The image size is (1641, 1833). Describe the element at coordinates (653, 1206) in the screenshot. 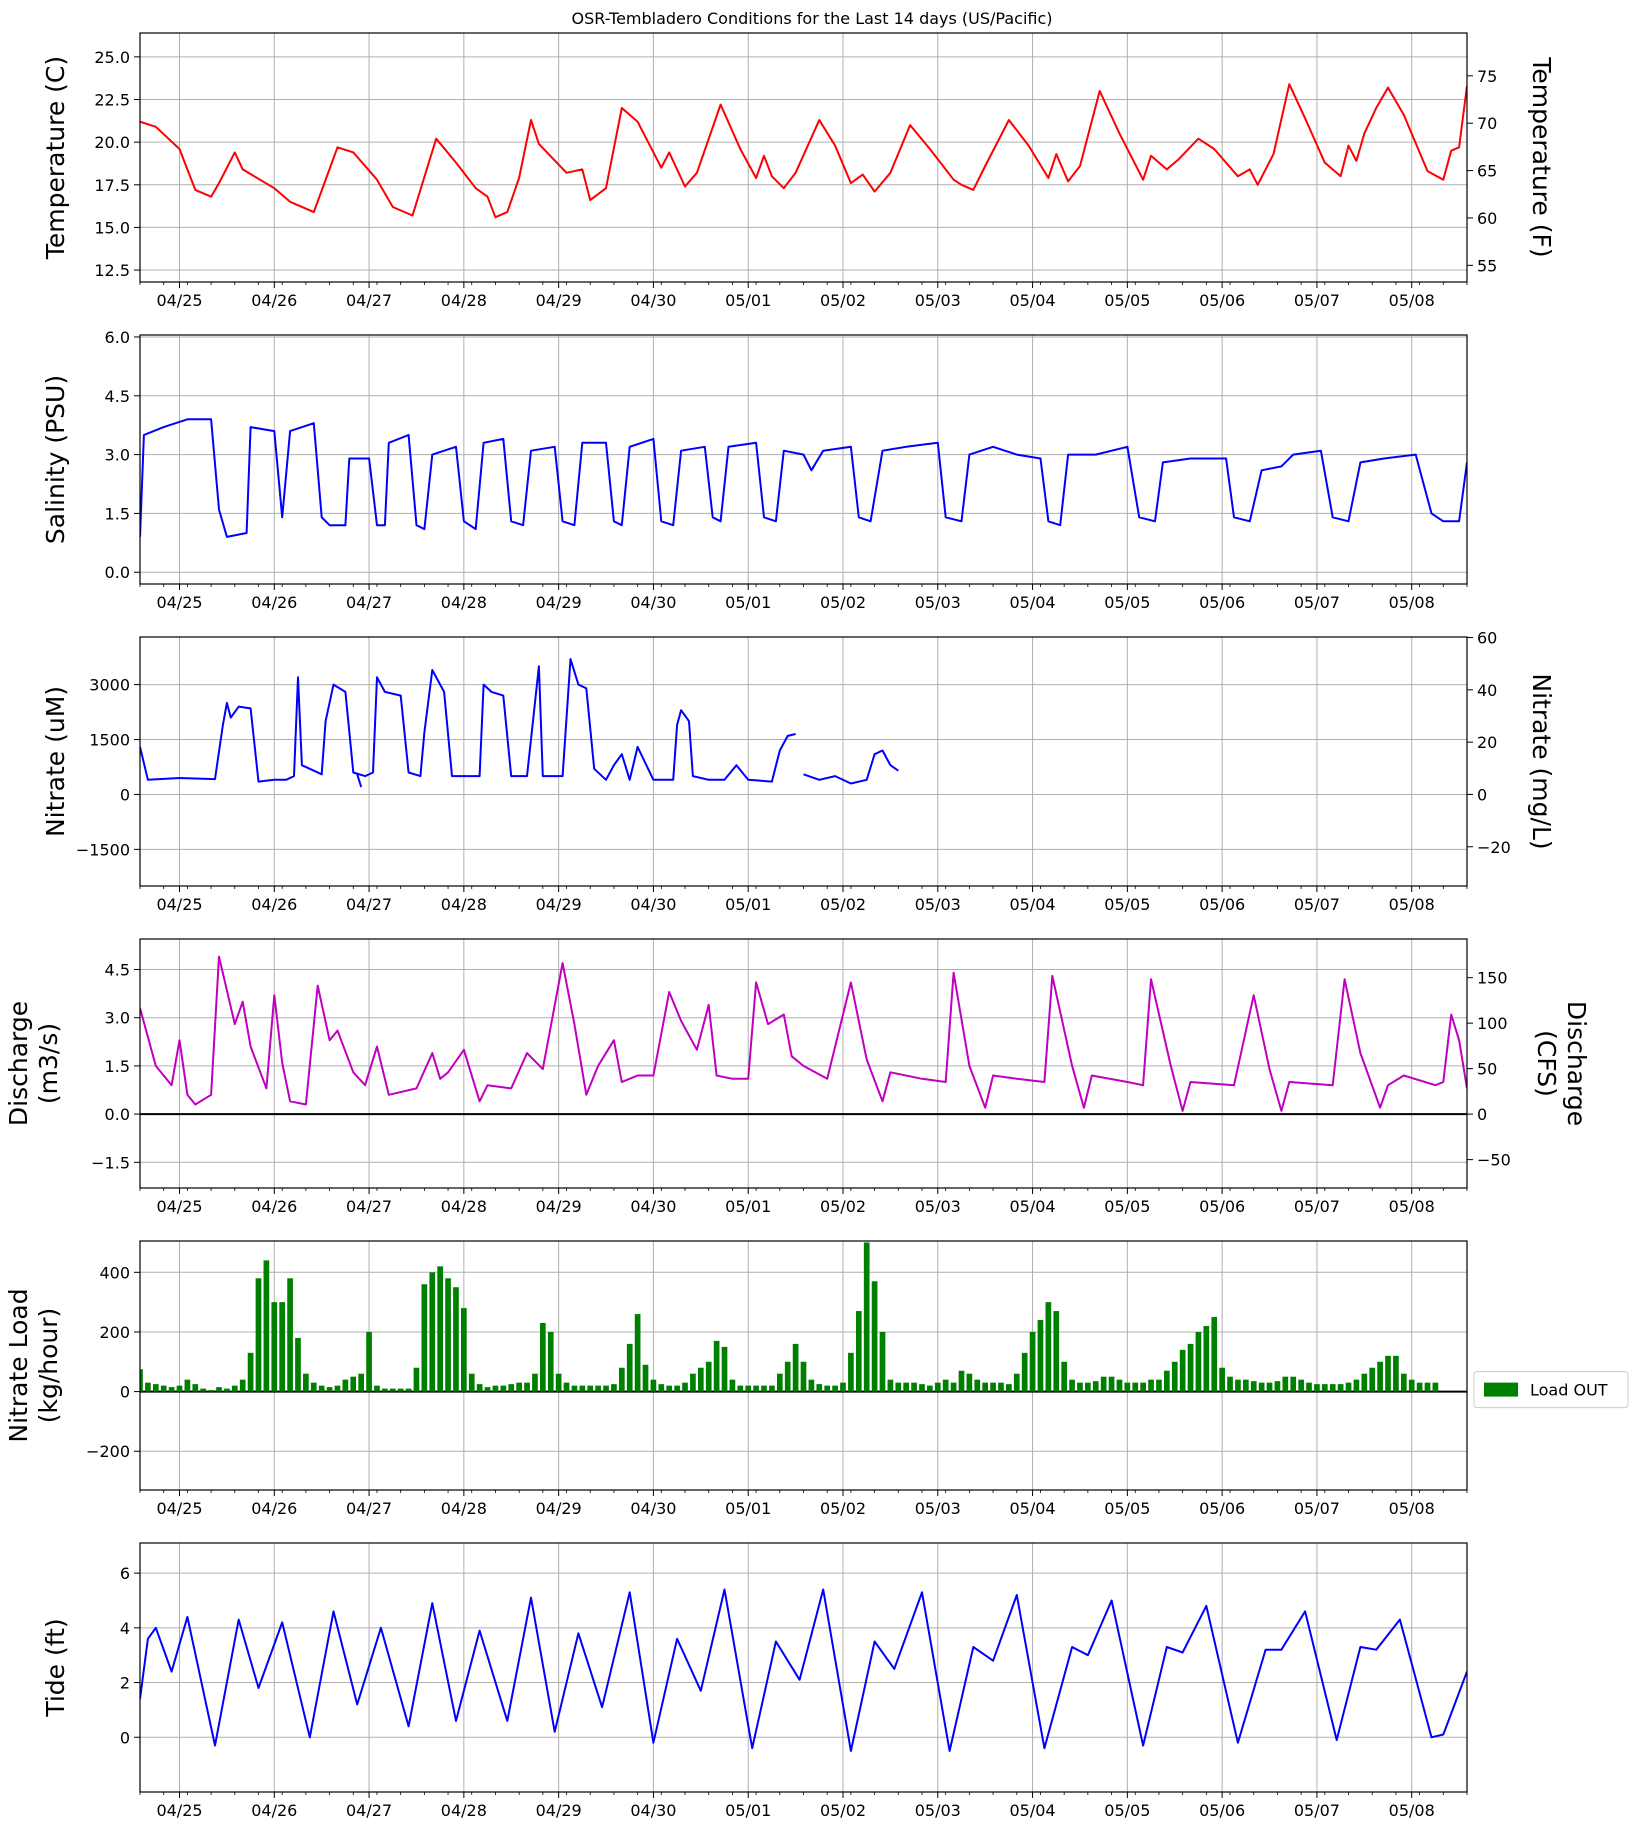

I see `x-tick-label: 04/30` at that location.